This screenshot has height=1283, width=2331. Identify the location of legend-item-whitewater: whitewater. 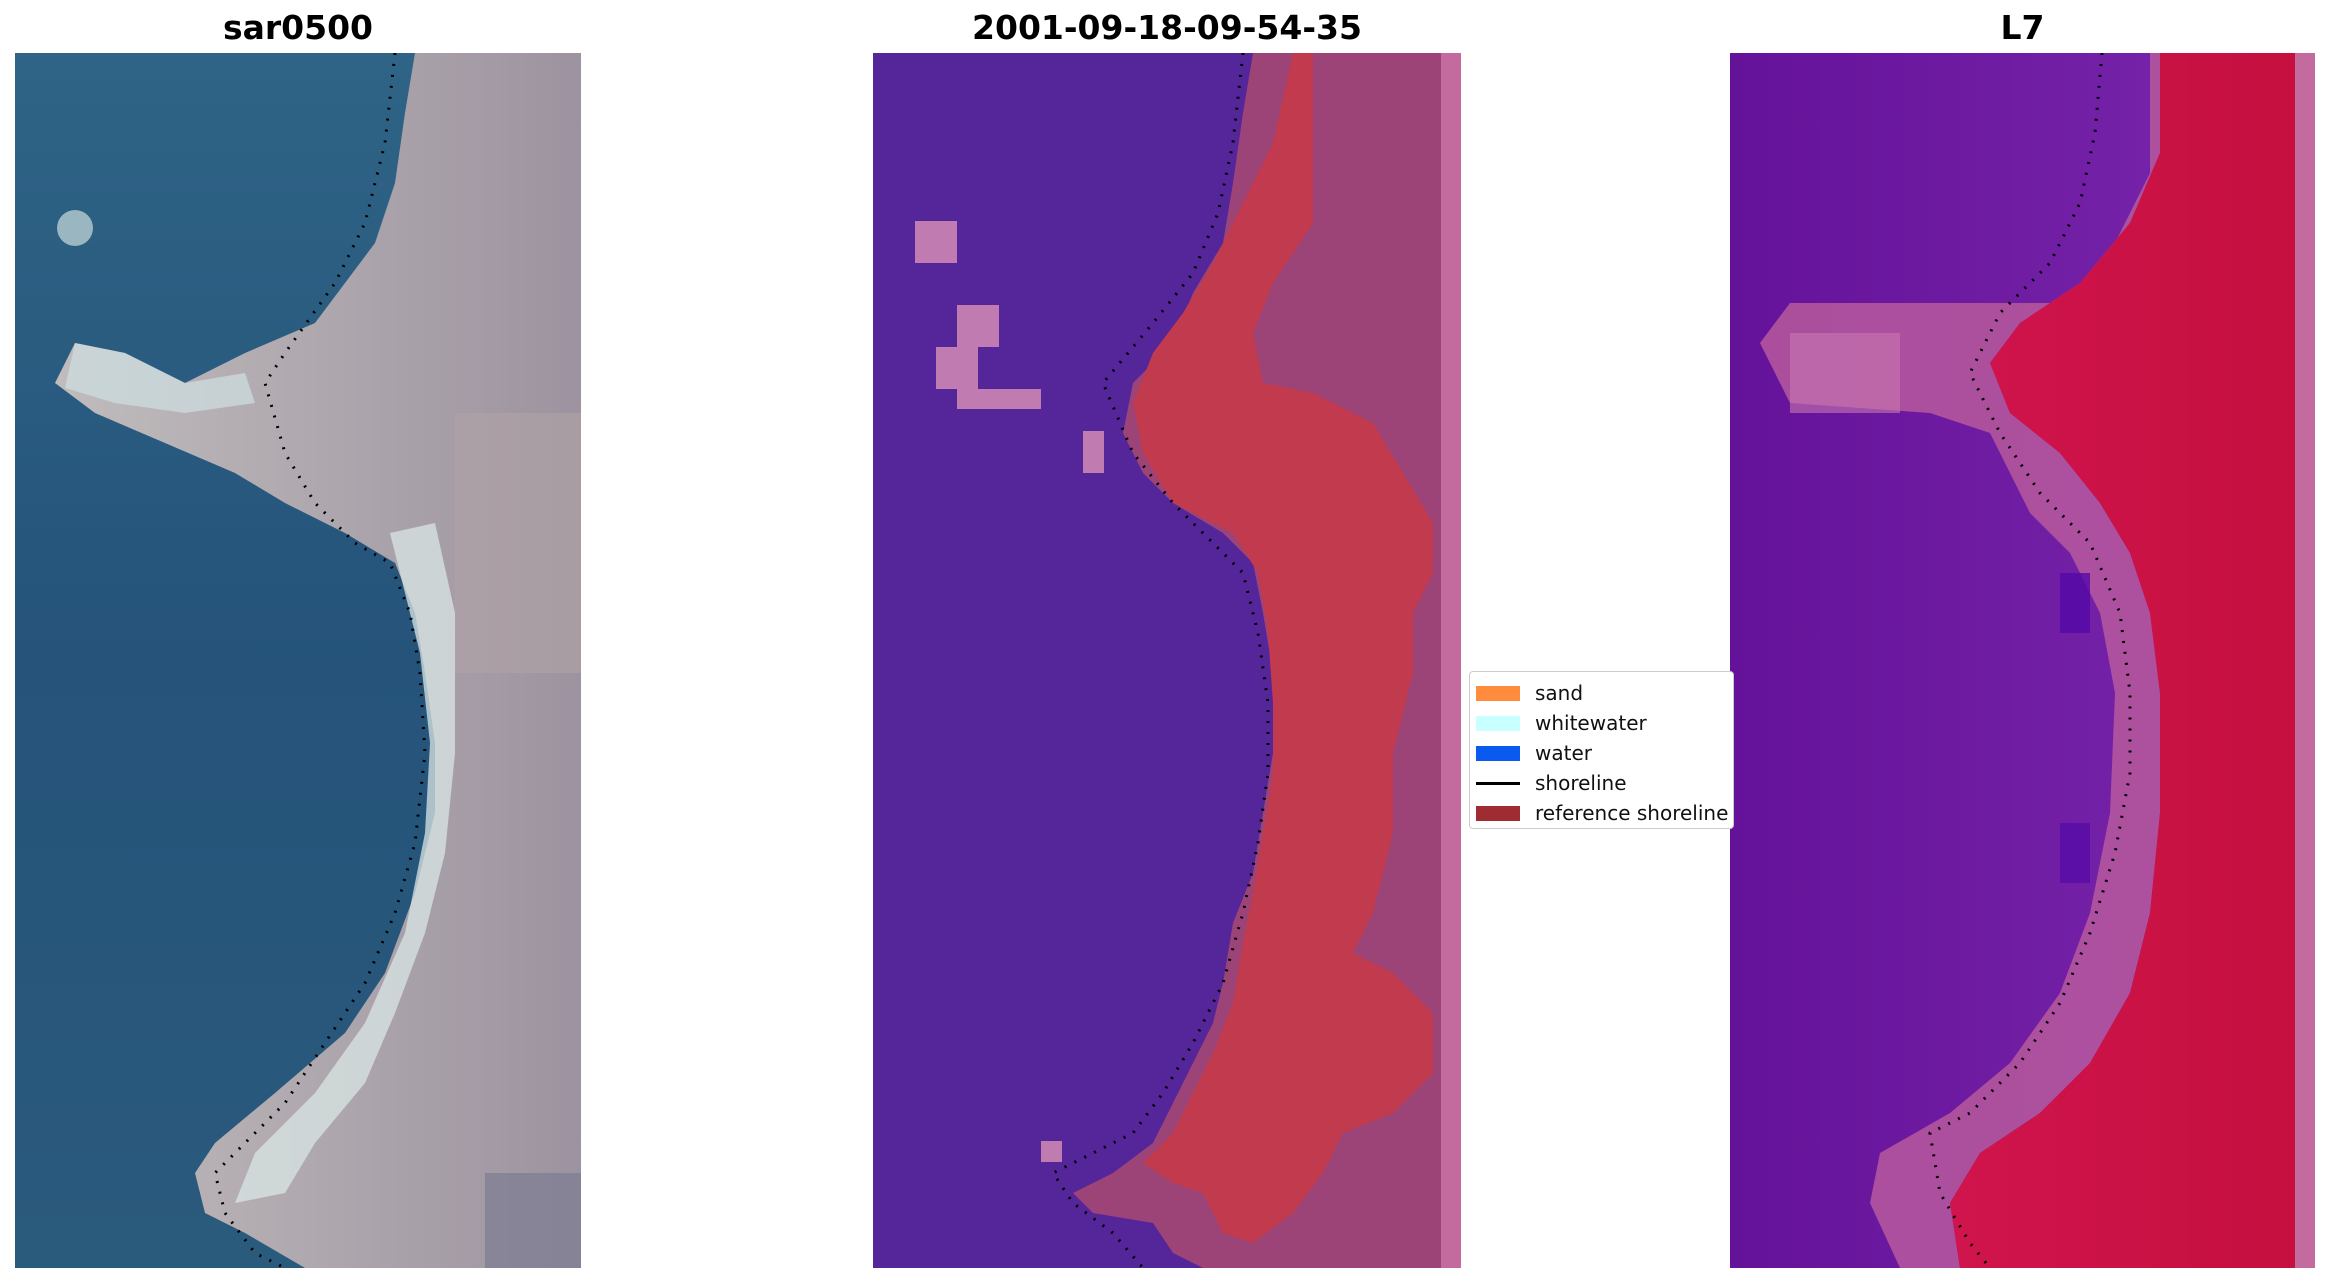
(1601, 723).